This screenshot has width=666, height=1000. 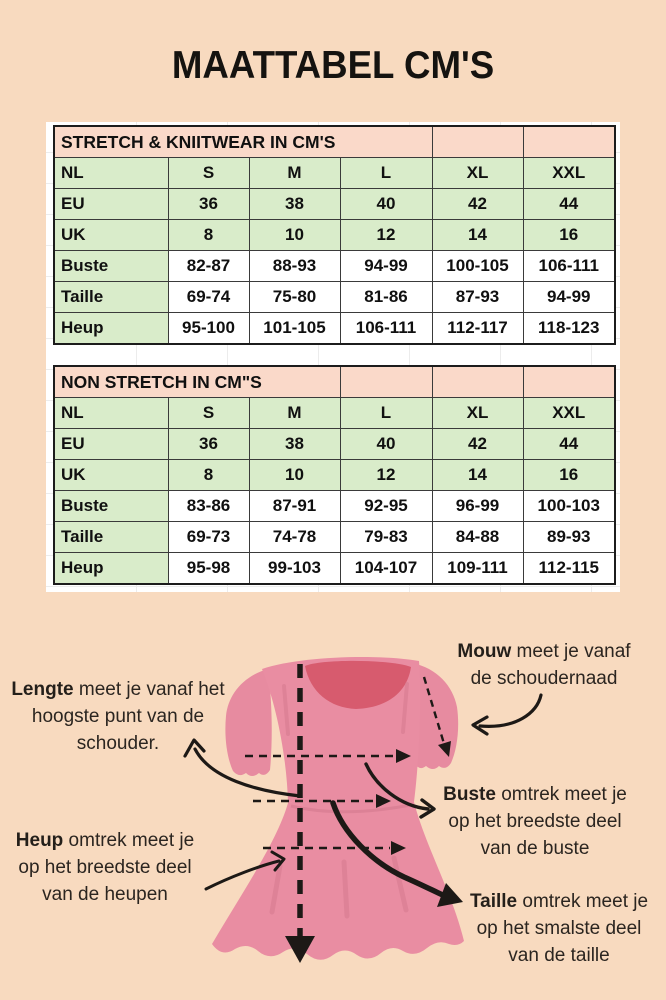 I want to click on heup-pointer-arrow, so click(x=242, y=875).